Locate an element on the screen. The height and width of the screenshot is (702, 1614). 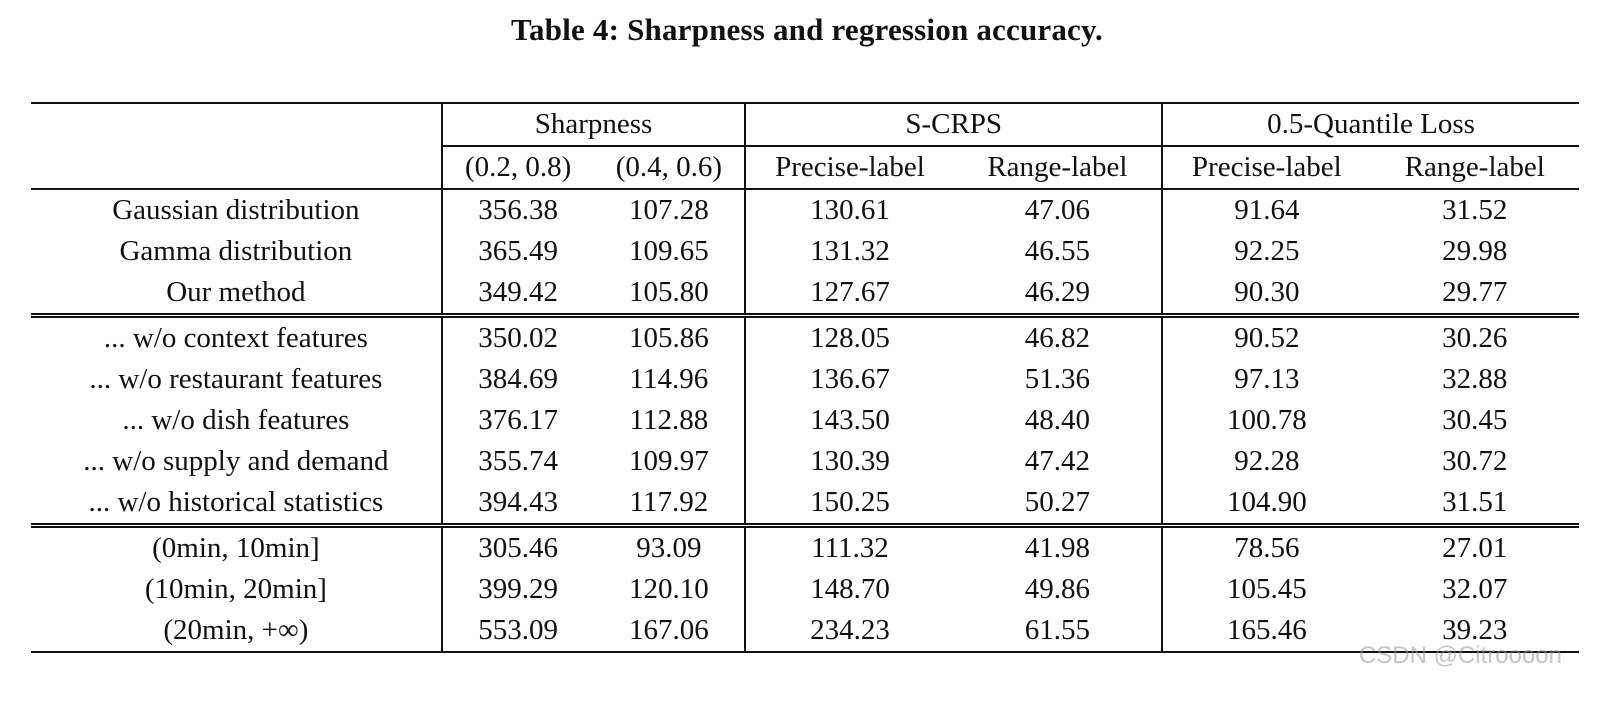
header-corner is located at coordinates (236, 124).